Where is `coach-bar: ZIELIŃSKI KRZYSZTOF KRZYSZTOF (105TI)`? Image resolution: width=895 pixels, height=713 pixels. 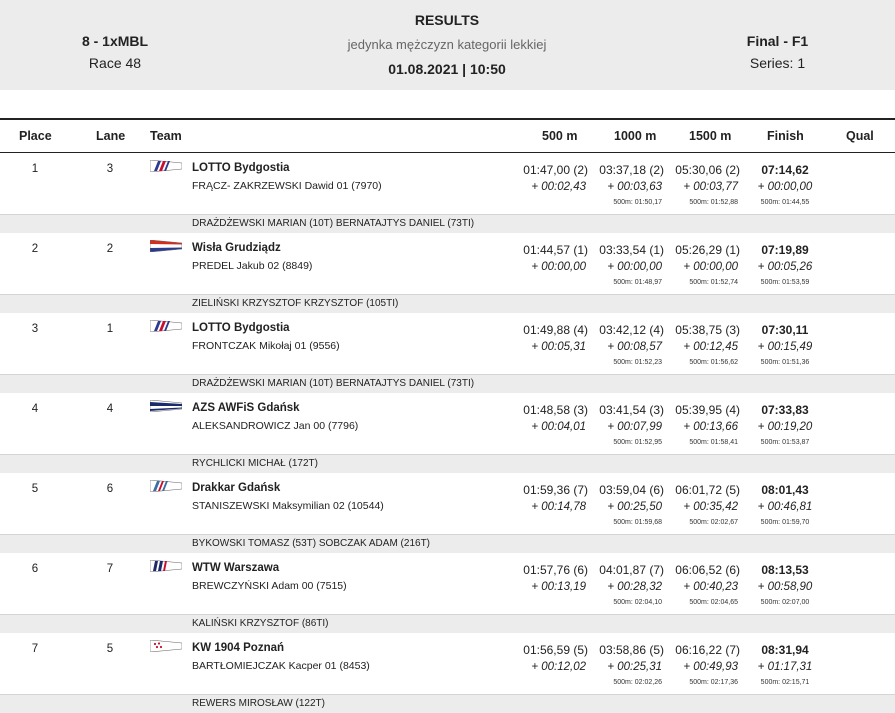
coach-bar: ZIELIŃSKI KRZYSZTOF KRZYSZTOF (105TI) is located at coordinates (447, 303).